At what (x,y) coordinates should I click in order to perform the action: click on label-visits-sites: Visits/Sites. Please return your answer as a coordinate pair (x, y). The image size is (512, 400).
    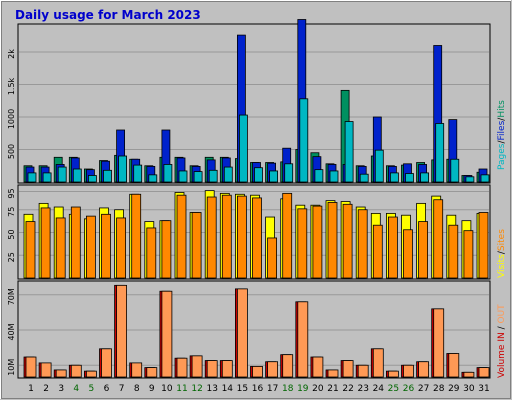
    Looking at the image, I should click on (502, 253).